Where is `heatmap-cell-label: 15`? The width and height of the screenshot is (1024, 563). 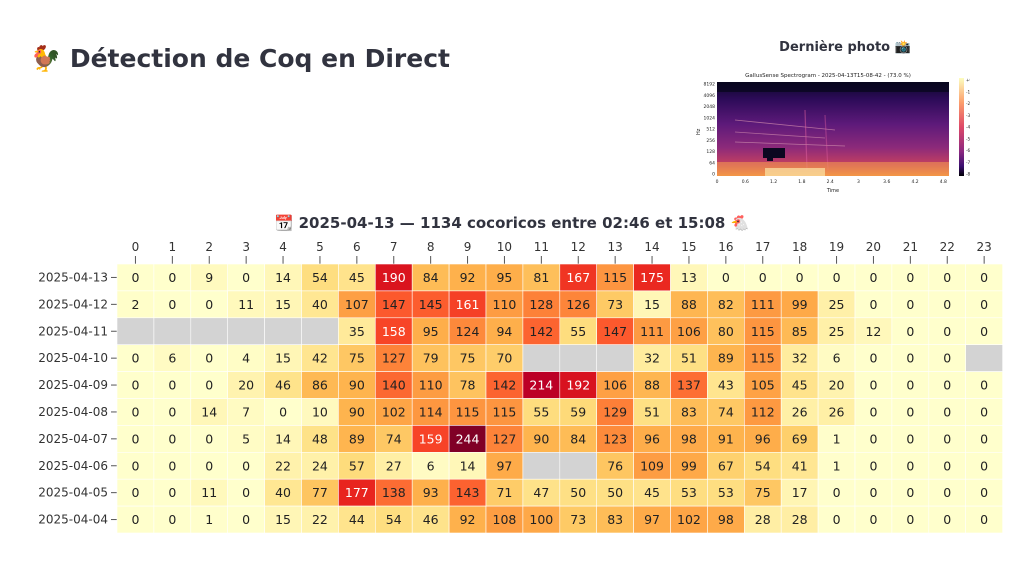
heatmap-cell-label: 15 is located at coordinates (652, 304).